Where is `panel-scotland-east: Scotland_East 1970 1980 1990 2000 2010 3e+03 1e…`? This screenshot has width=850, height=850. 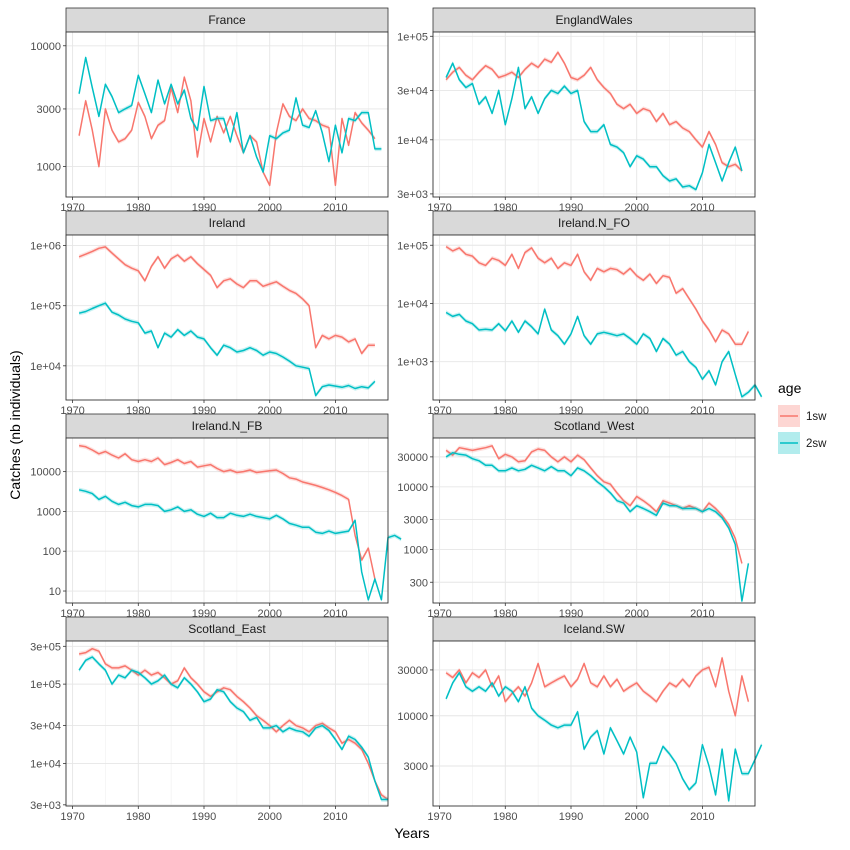 panel-scotland-east: Scotland_East 1970 1980 1990 2000 2010 3e+03 1e… is located at coordinates (209, 719).